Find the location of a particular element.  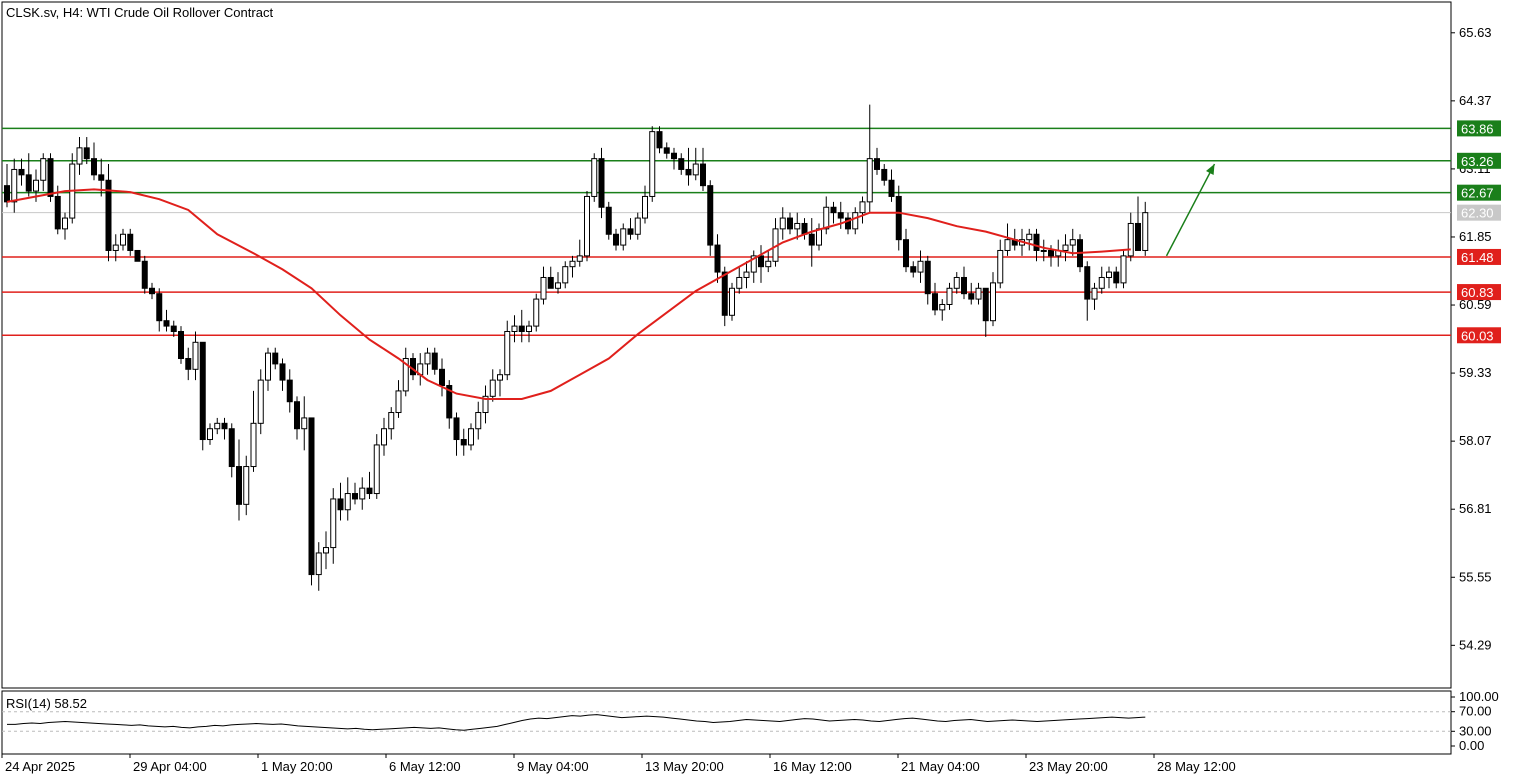

resistance-level-tag-label: 63.86 is located at coordinates (1477, 128).